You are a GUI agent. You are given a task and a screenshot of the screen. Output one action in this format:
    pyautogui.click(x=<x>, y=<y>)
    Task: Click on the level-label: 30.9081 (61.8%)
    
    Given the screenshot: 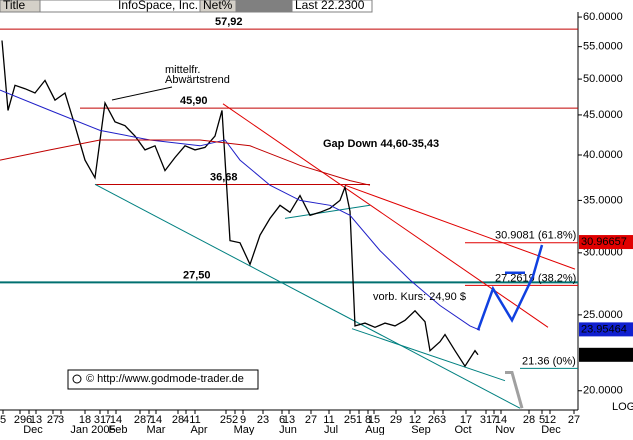 What is the action you would take?
    pyautogui.click(x=535, y=236)
    